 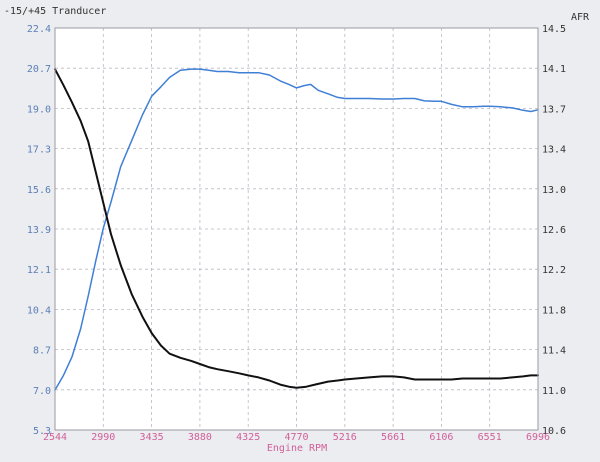 I want to click on y-right-tick-label: 10.6, so click(x=554, y=431).